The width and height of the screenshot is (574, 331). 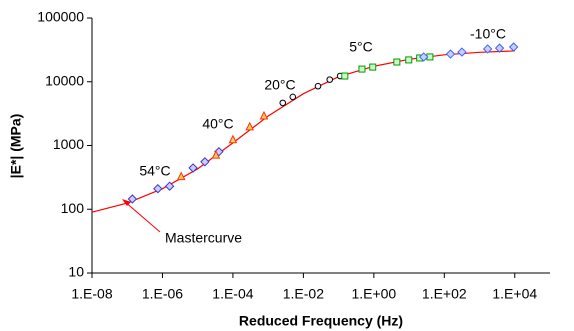 I want to click on annotation: 40°C, so click(x=217, y=124).